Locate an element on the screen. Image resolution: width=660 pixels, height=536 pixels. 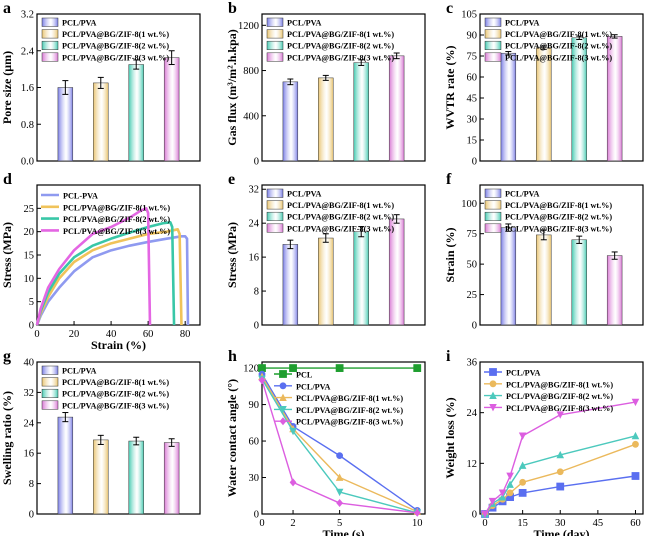
y-tick-label: 10 is located at coordinates (29, 279).